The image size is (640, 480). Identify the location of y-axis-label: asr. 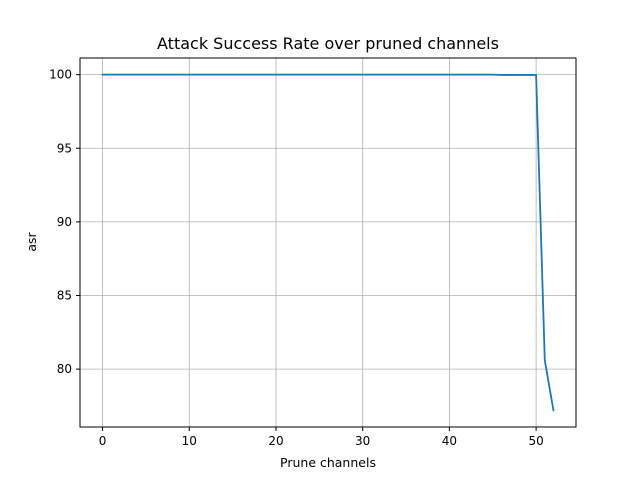
(31, 241).